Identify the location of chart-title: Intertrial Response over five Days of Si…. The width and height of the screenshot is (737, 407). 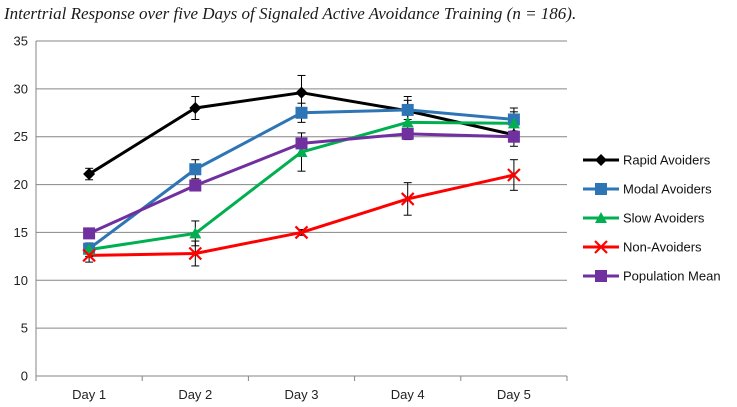
(290, 13).